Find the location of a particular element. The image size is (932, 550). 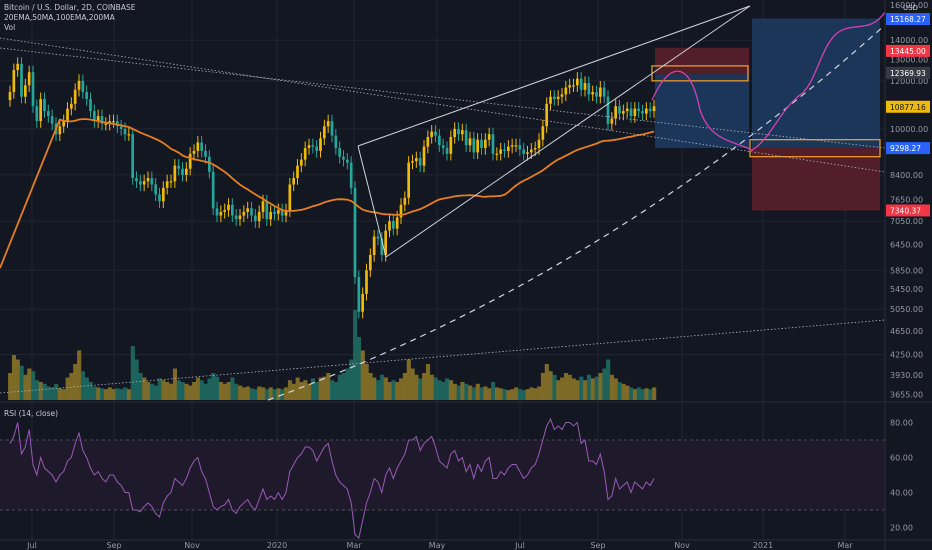

rsi-band is located at coordinates (442, 475).